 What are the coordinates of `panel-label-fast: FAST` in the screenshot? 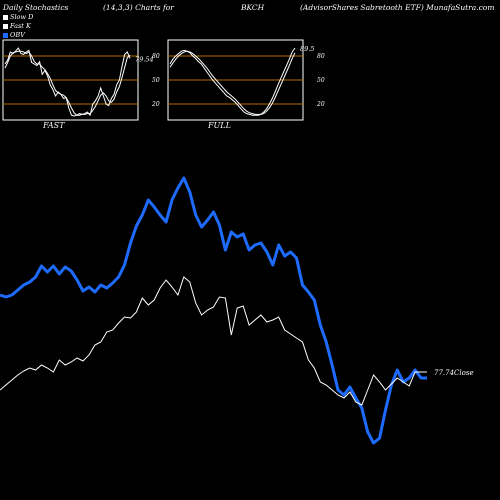 It's located at (54, 125).